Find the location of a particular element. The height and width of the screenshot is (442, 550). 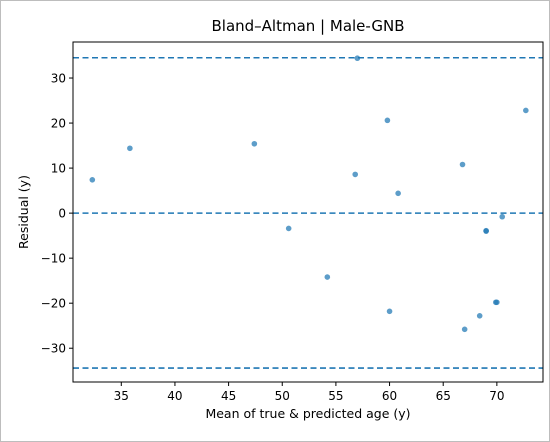

y-tick-label-6: 30 is located at coordinates (58, 79).